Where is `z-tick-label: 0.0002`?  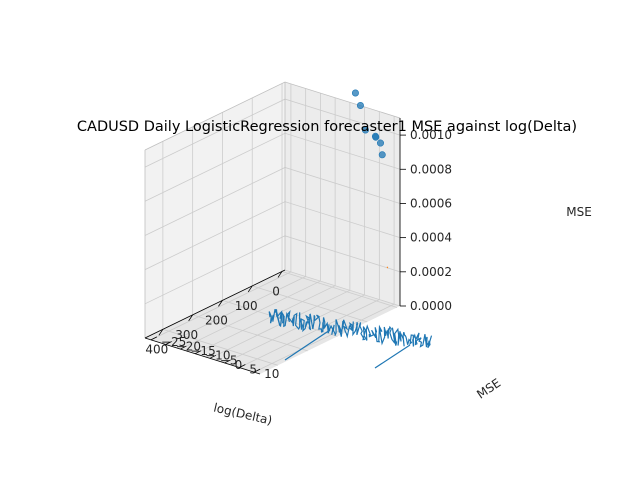
z-tick-label: 0.0002 is located at coordinates (431, 272).